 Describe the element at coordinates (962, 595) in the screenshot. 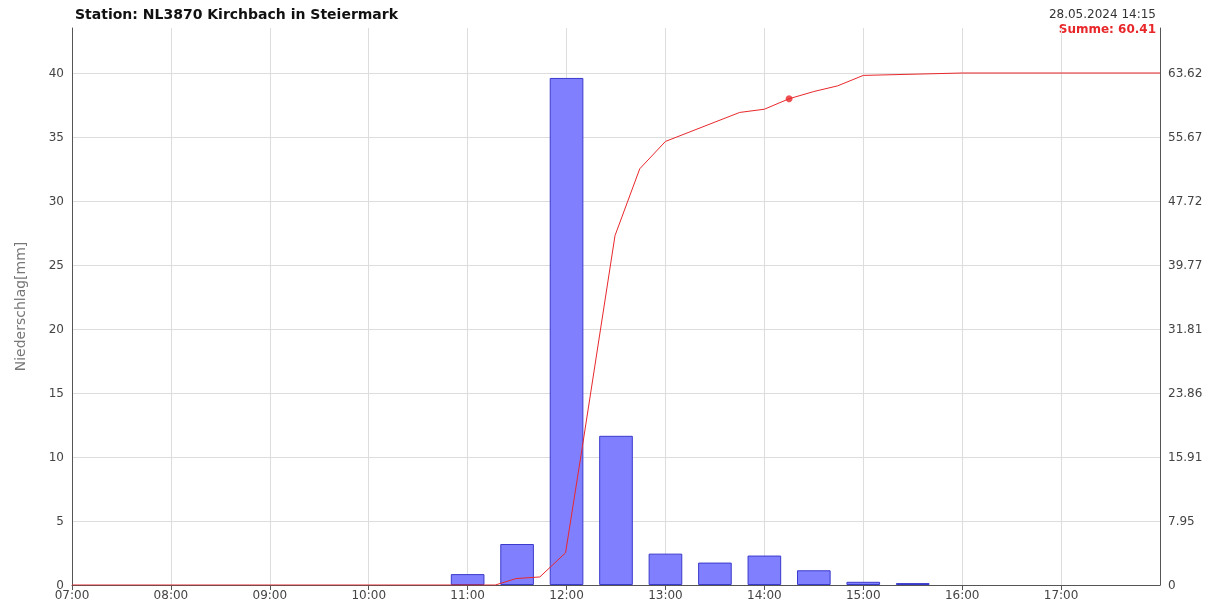

I see `x-tick-label: 16:00` at that location.